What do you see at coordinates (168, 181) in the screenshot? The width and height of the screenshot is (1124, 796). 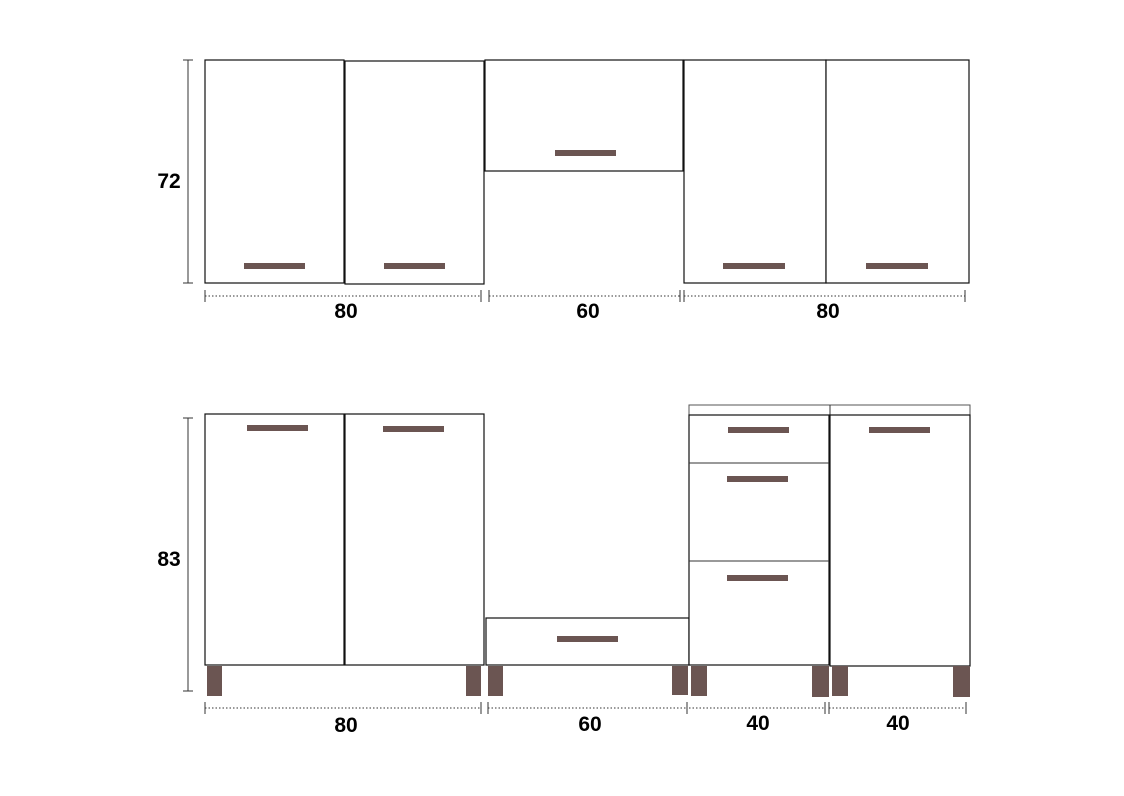 I see `wall-height-label: 72` at bounding box center [168, 181].